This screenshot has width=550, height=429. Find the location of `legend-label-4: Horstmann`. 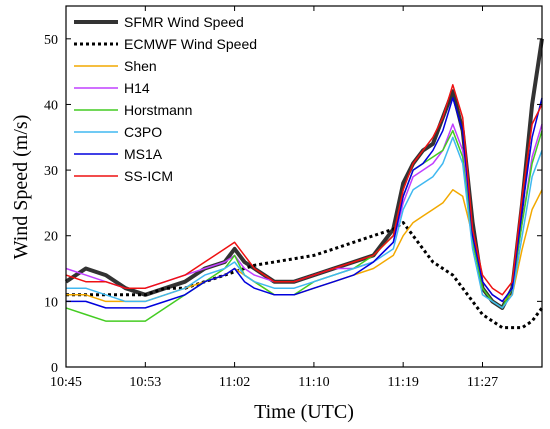

legend-label-4: Horstmann is located at coordinates (158, 110).